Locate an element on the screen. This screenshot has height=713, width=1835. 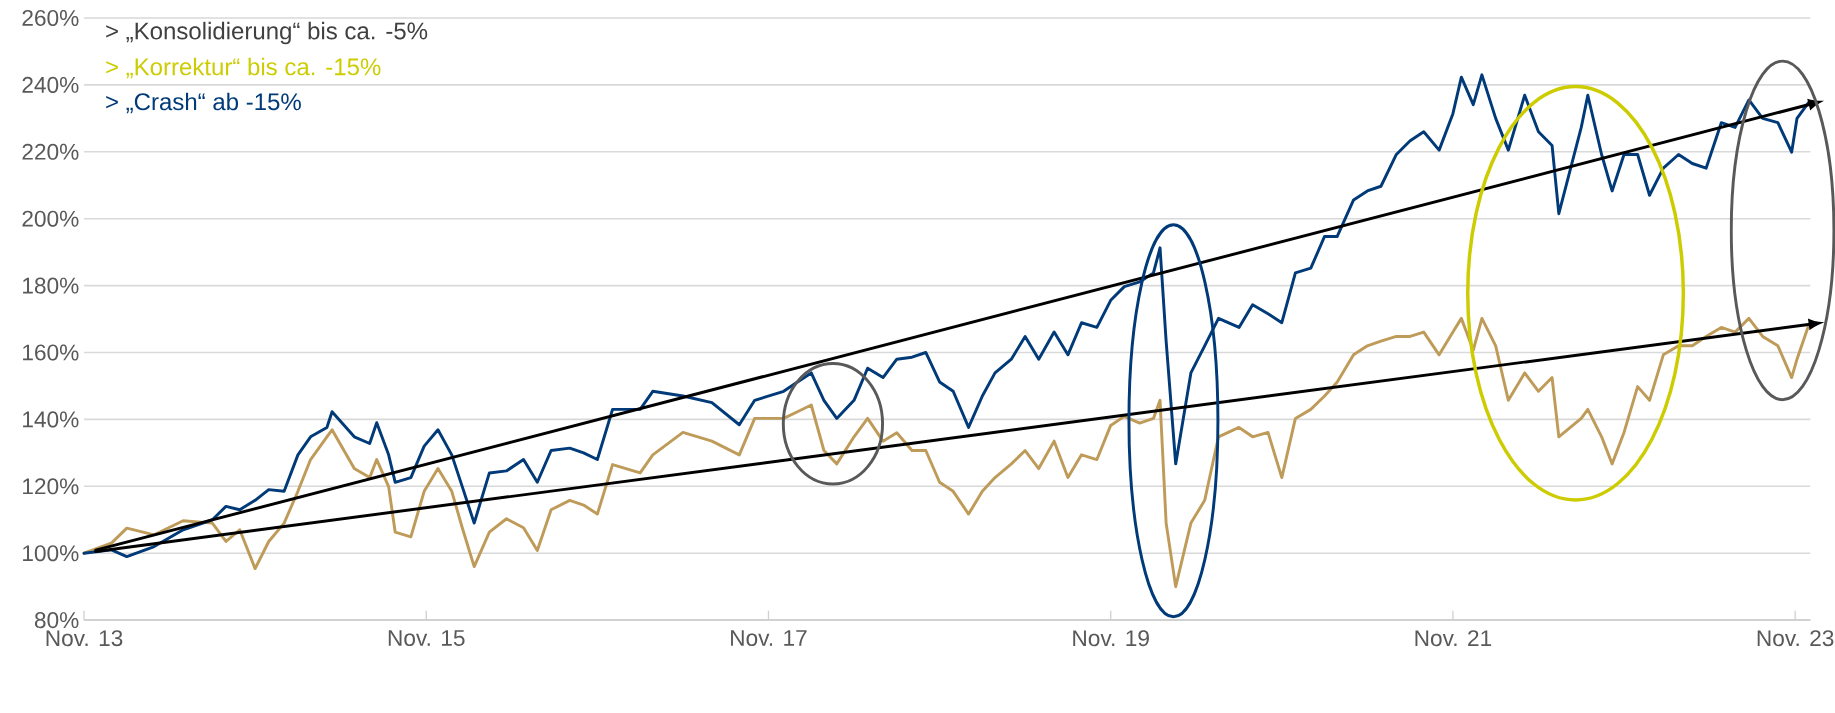
annotation: > „Crash“ ab -15% is located at coordinates (203, 102).